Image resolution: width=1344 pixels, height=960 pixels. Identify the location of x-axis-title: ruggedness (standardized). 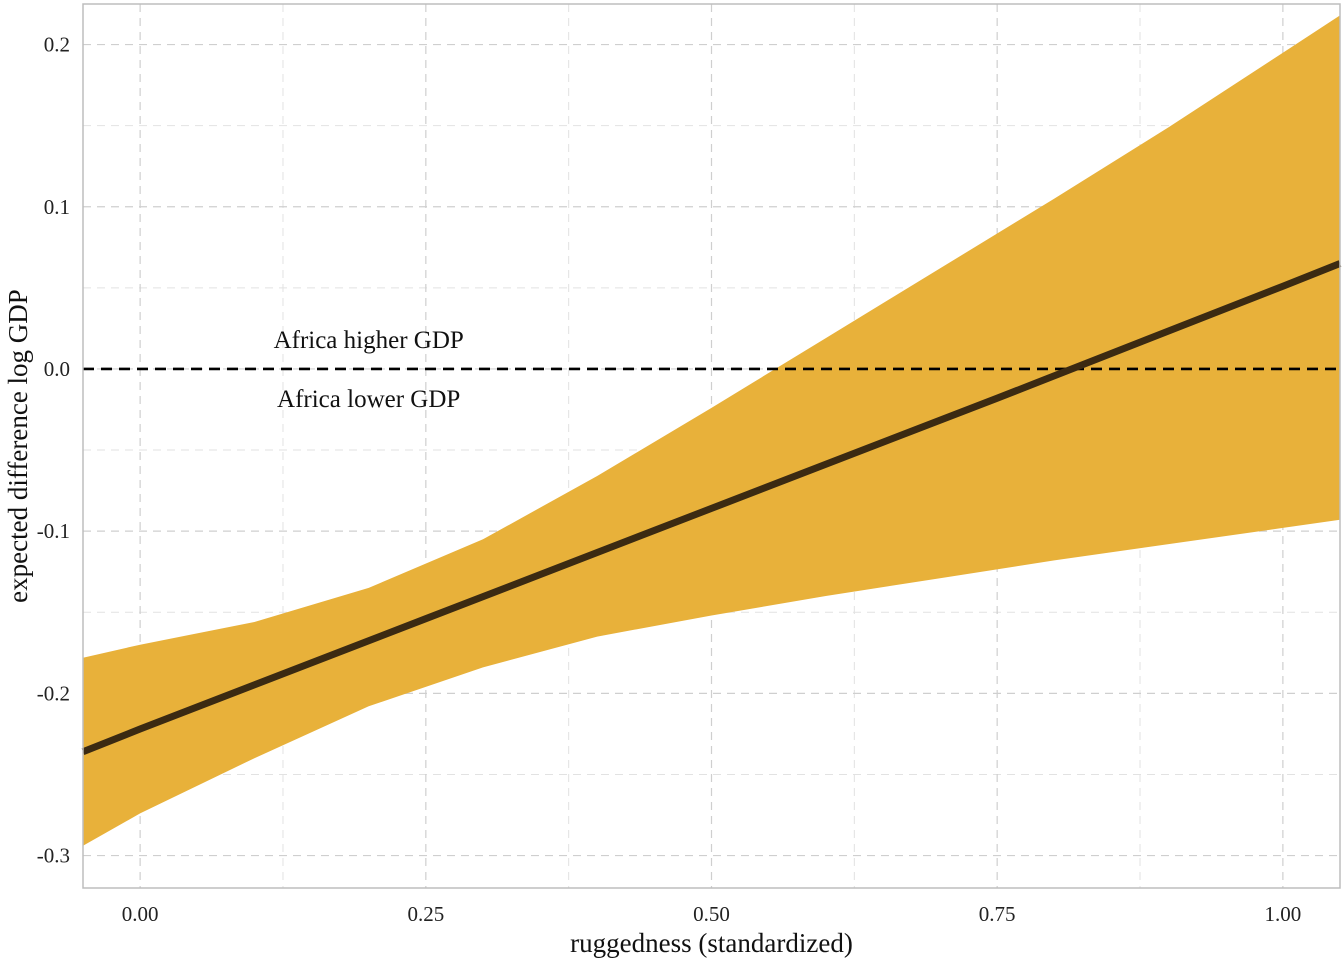
(711, 943).